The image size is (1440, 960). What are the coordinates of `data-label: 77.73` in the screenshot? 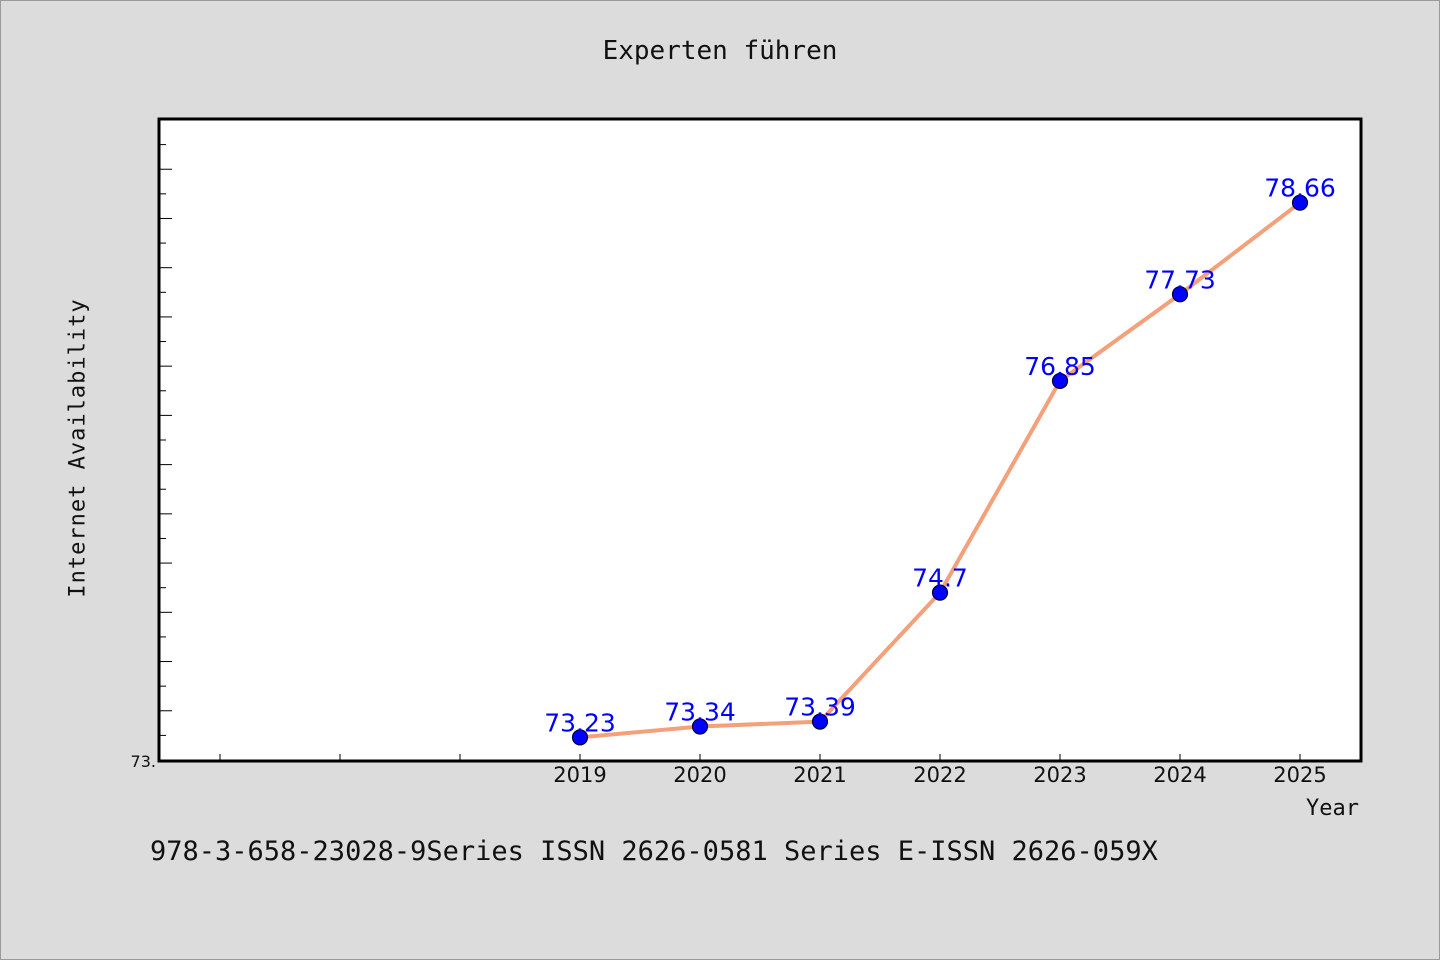 It's located at (1180, 279).